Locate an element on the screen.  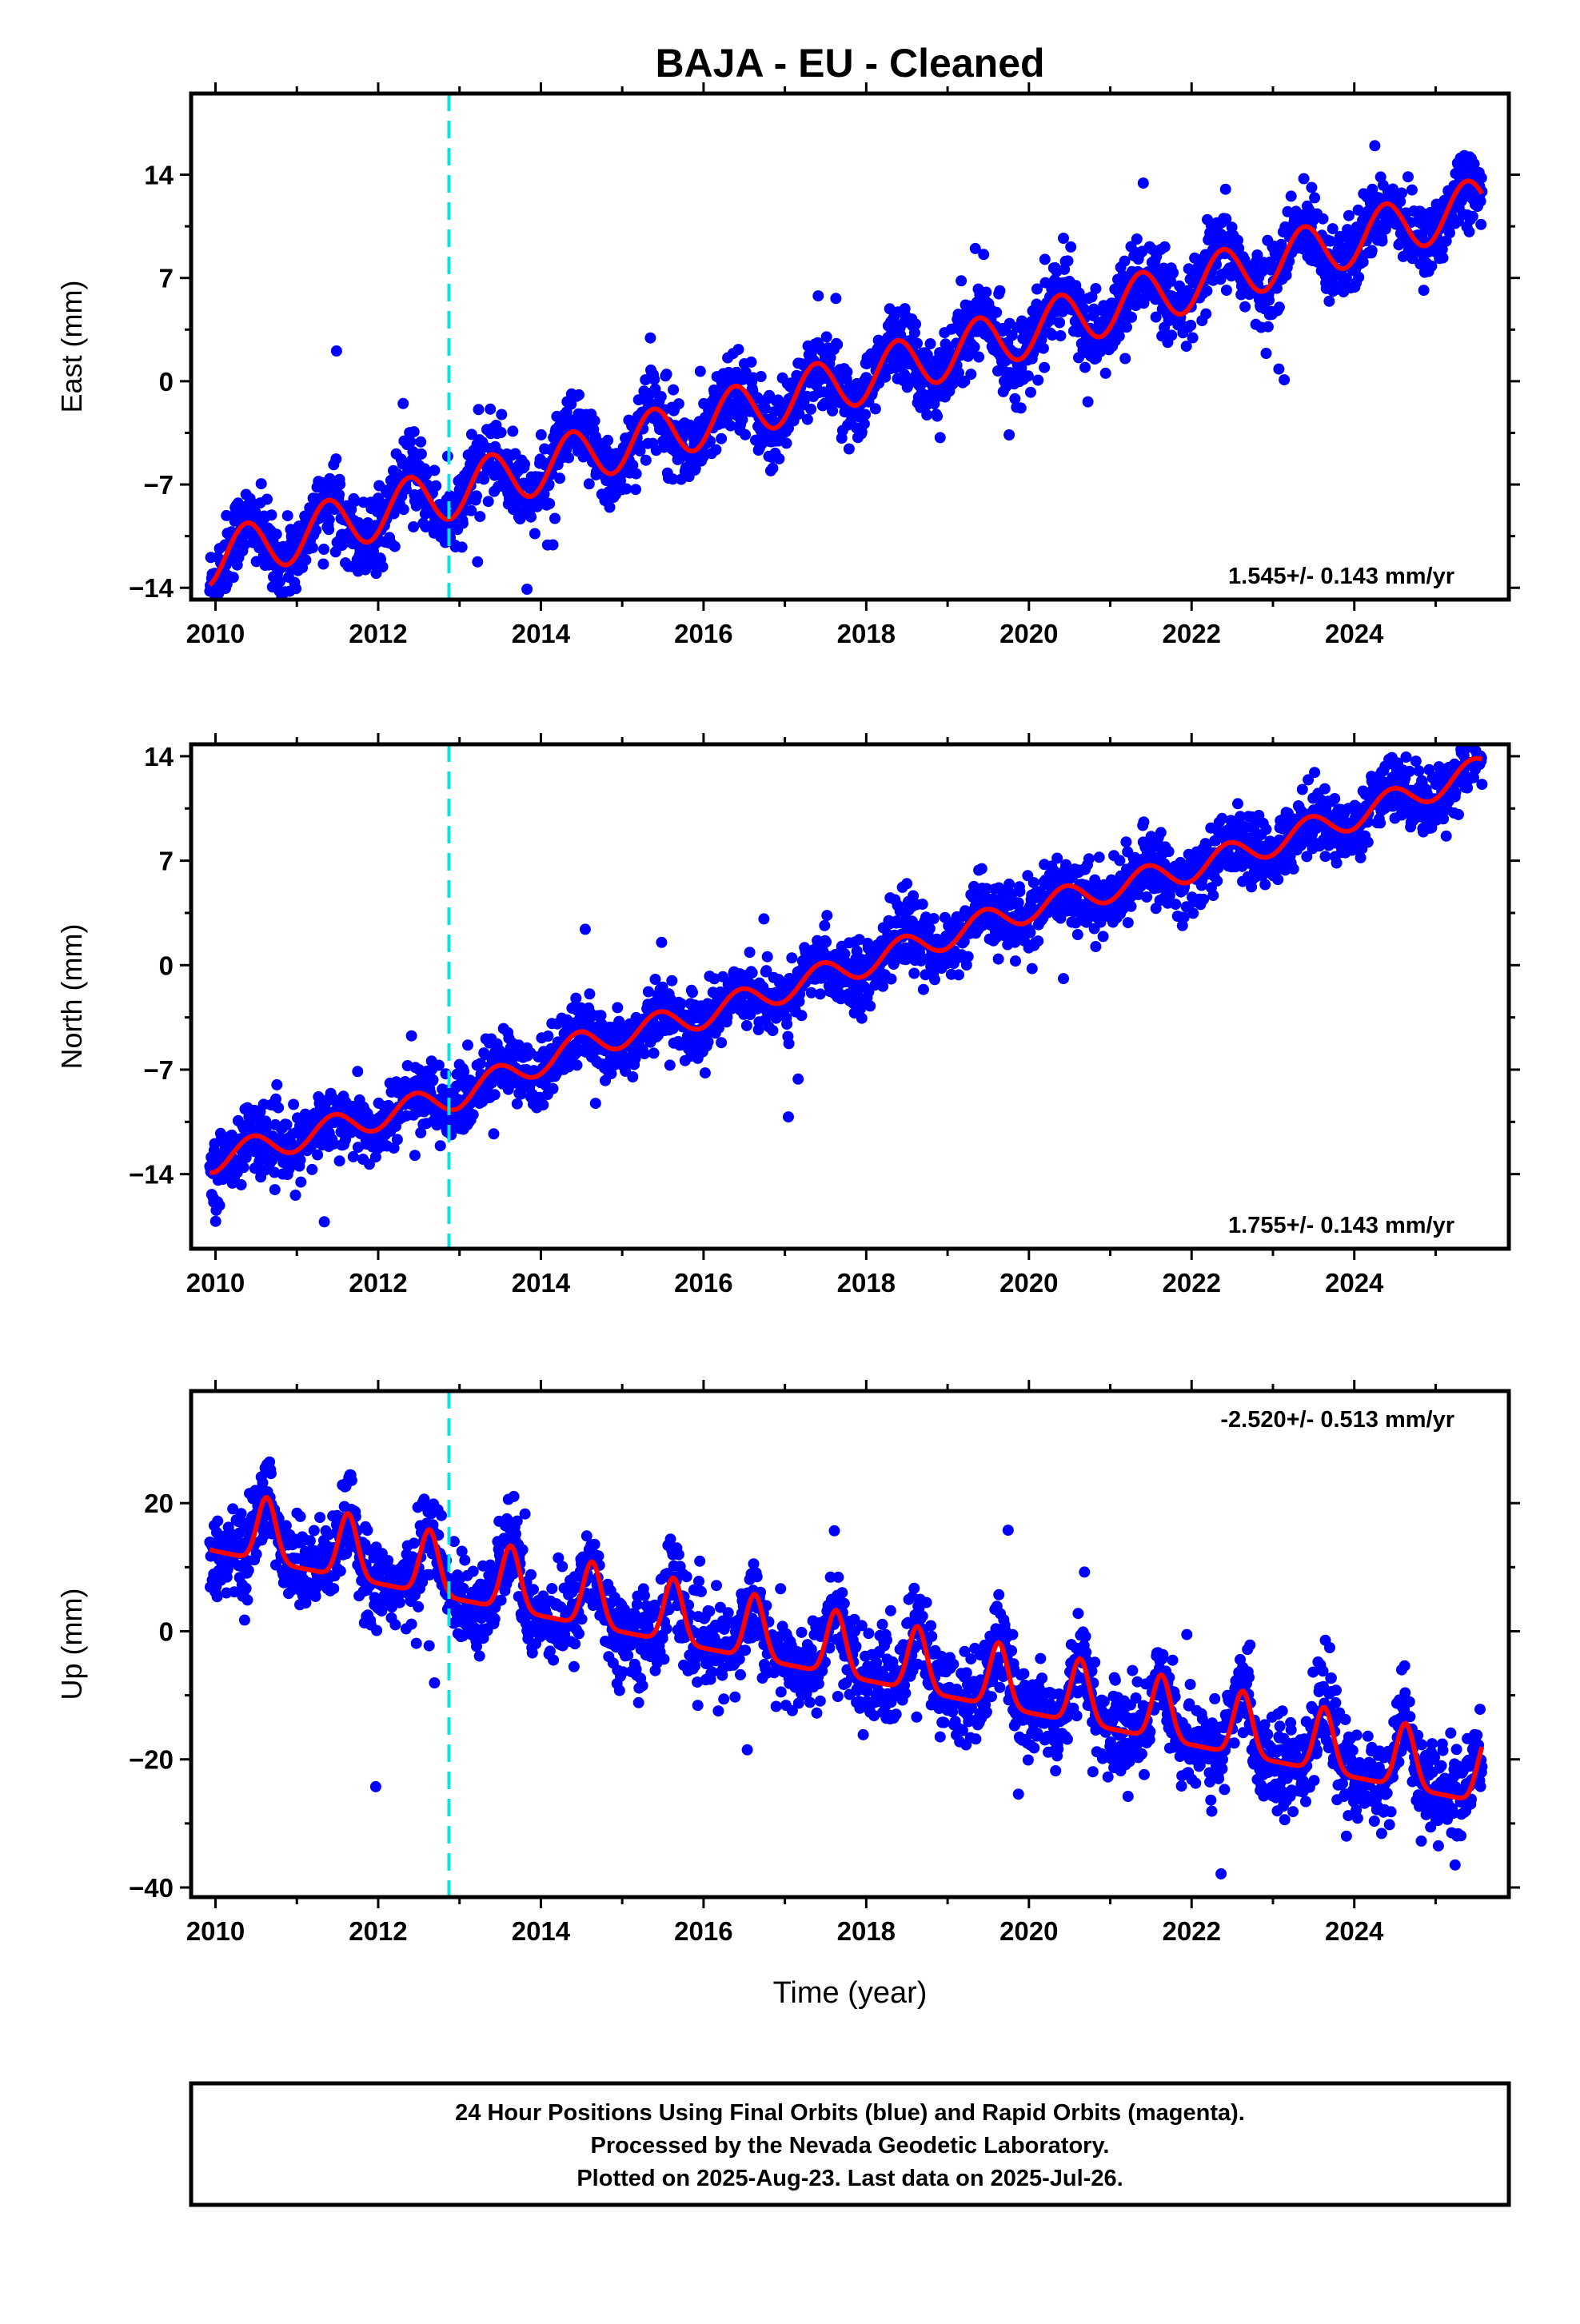
east-y-tick-label: −14 is located at coordinates (152, 588).